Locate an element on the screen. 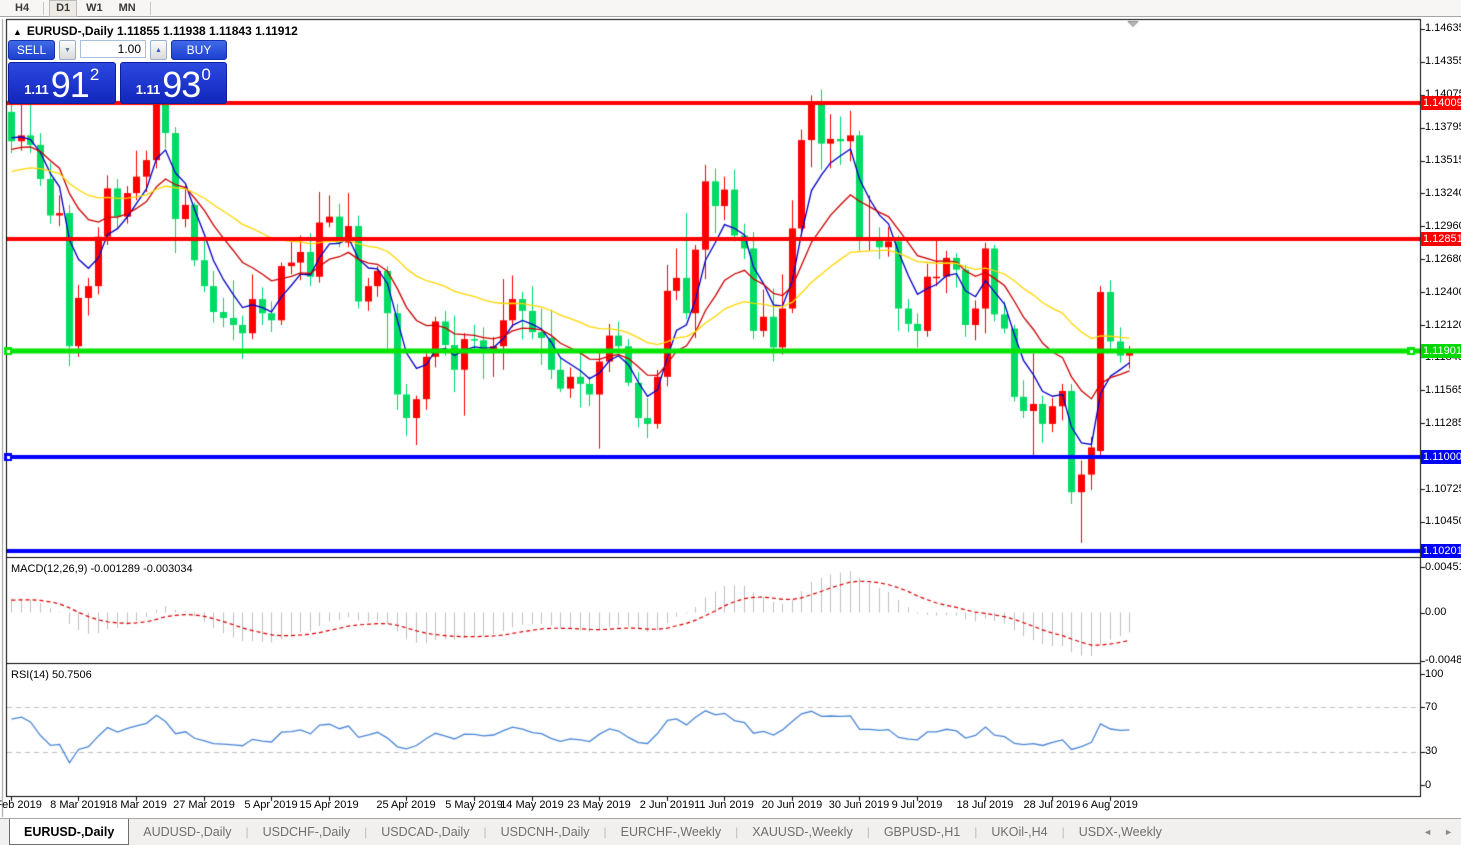  chart-tab-usdcnh-daily: USDCNH-,Daily is located at coordinates (545, 832).